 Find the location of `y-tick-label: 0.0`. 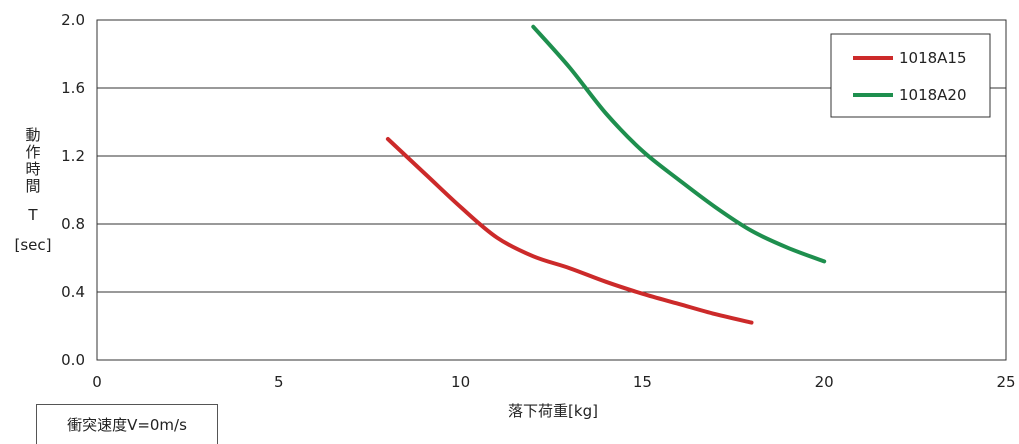

y-tick-label: 0.0 is located at coordinates (73, 360).